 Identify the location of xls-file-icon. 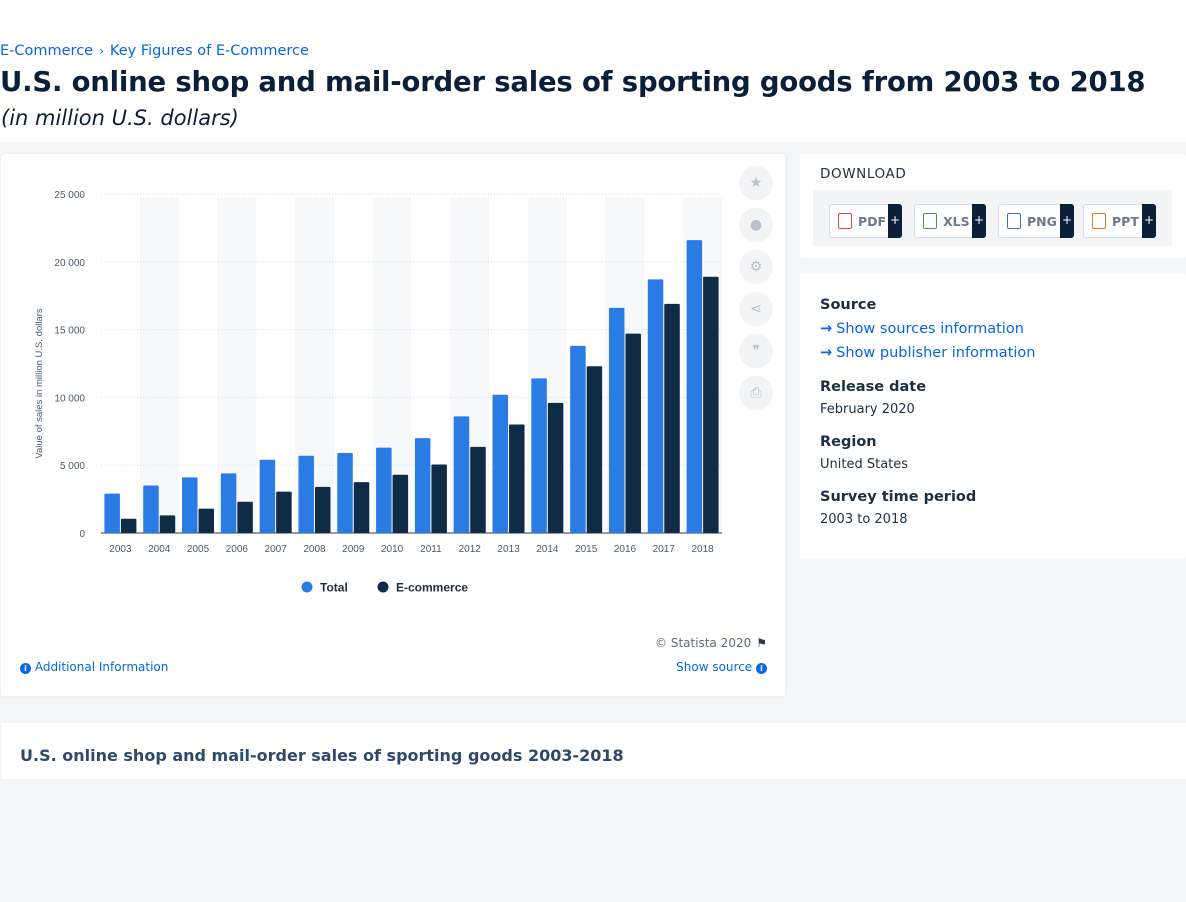
(930, 221).